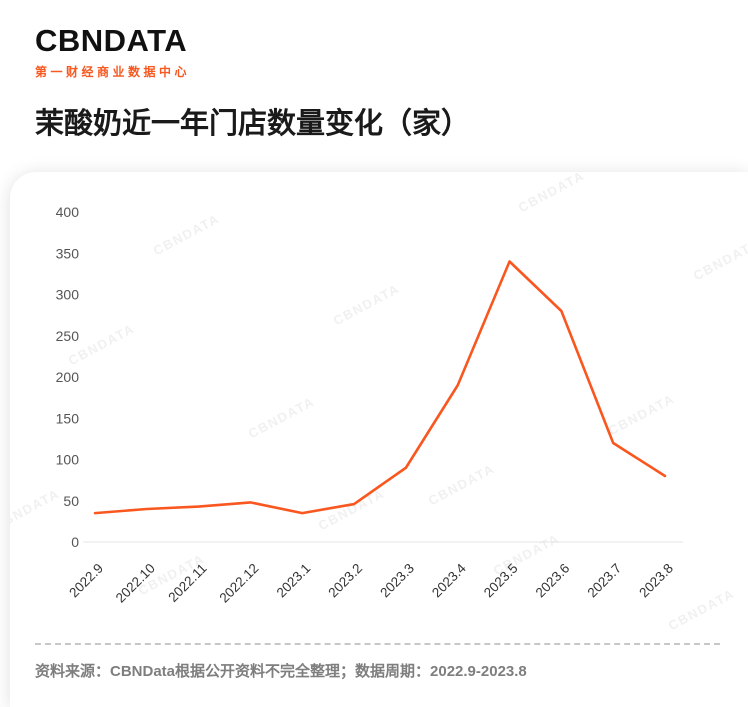 The width and height of the screenshot is (748, 707). What do you see at coordinates (656, 581) in the screenshot?
I see `x-axis-tick-label: 2023.8` at bounding box center [656, 581].